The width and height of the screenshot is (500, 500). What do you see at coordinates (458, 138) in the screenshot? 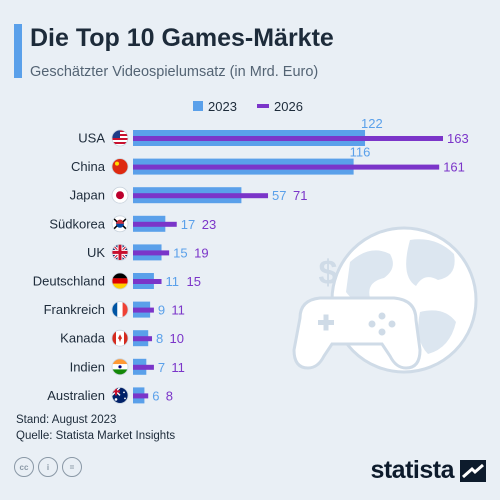
I see `value-label-2026: 163` at bounding box center [458, 138].